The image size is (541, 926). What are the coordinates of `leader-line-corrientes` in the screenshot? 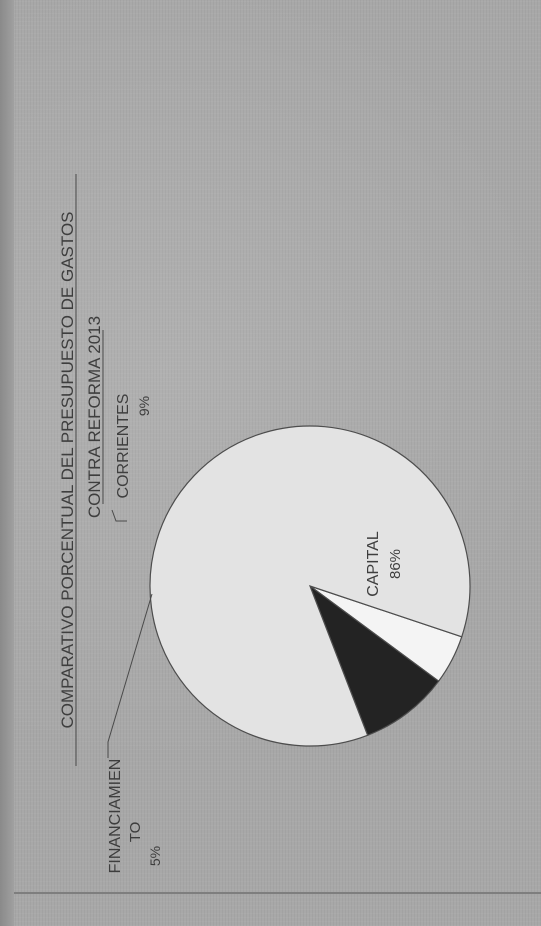 It's located at (119, 515).